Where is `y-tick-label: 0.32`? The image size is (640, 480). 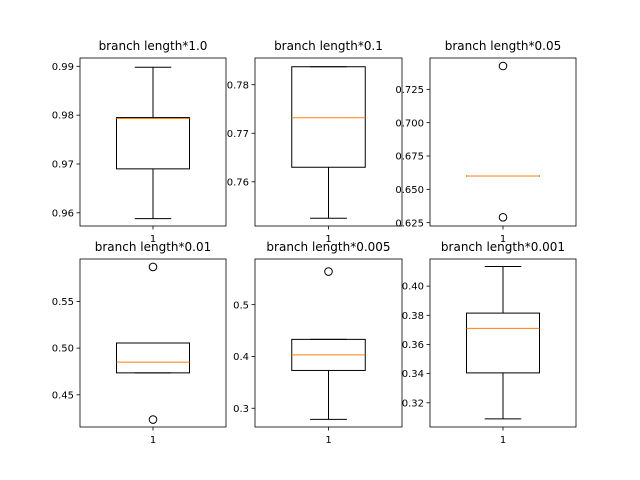
y-tick-label: 0.32 is located at coordinates (413, 403).